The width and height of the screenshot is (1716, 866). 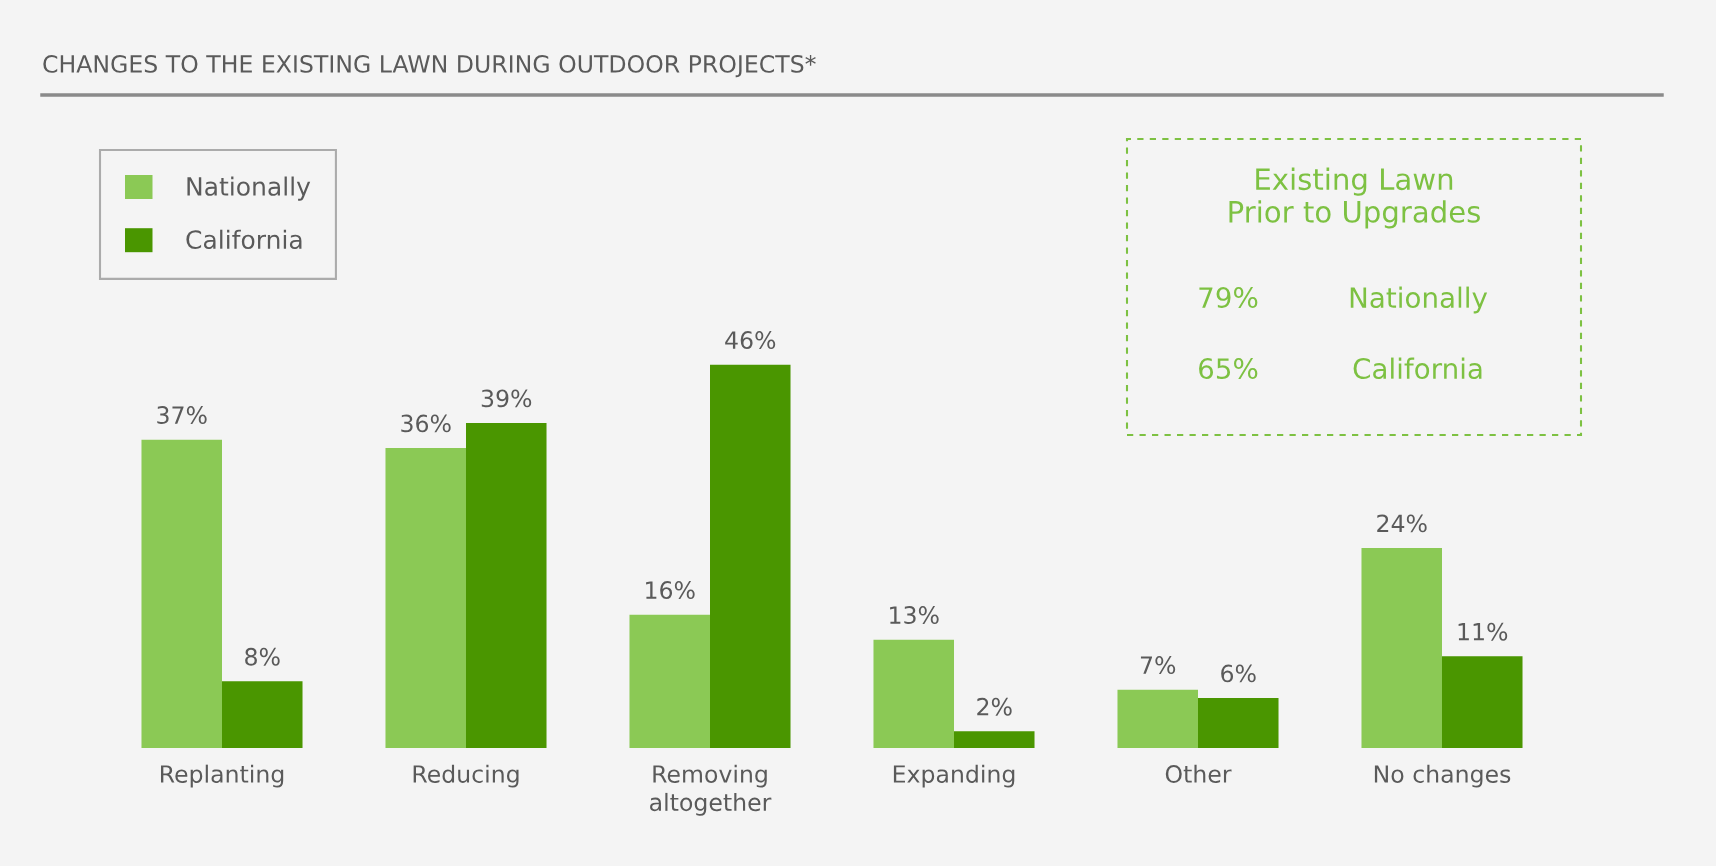 I want to click on x-tick-label: Replanting, so click(x=222, y=776).